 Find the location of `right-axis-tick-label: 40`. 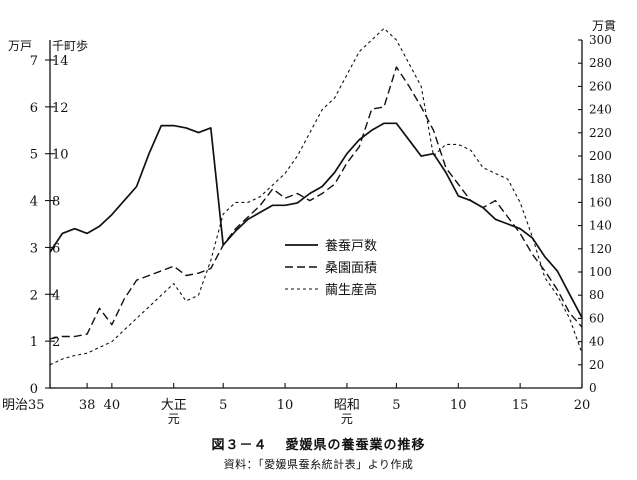

right-axis-tick-label: 40 is located at coordinates (596, 342).